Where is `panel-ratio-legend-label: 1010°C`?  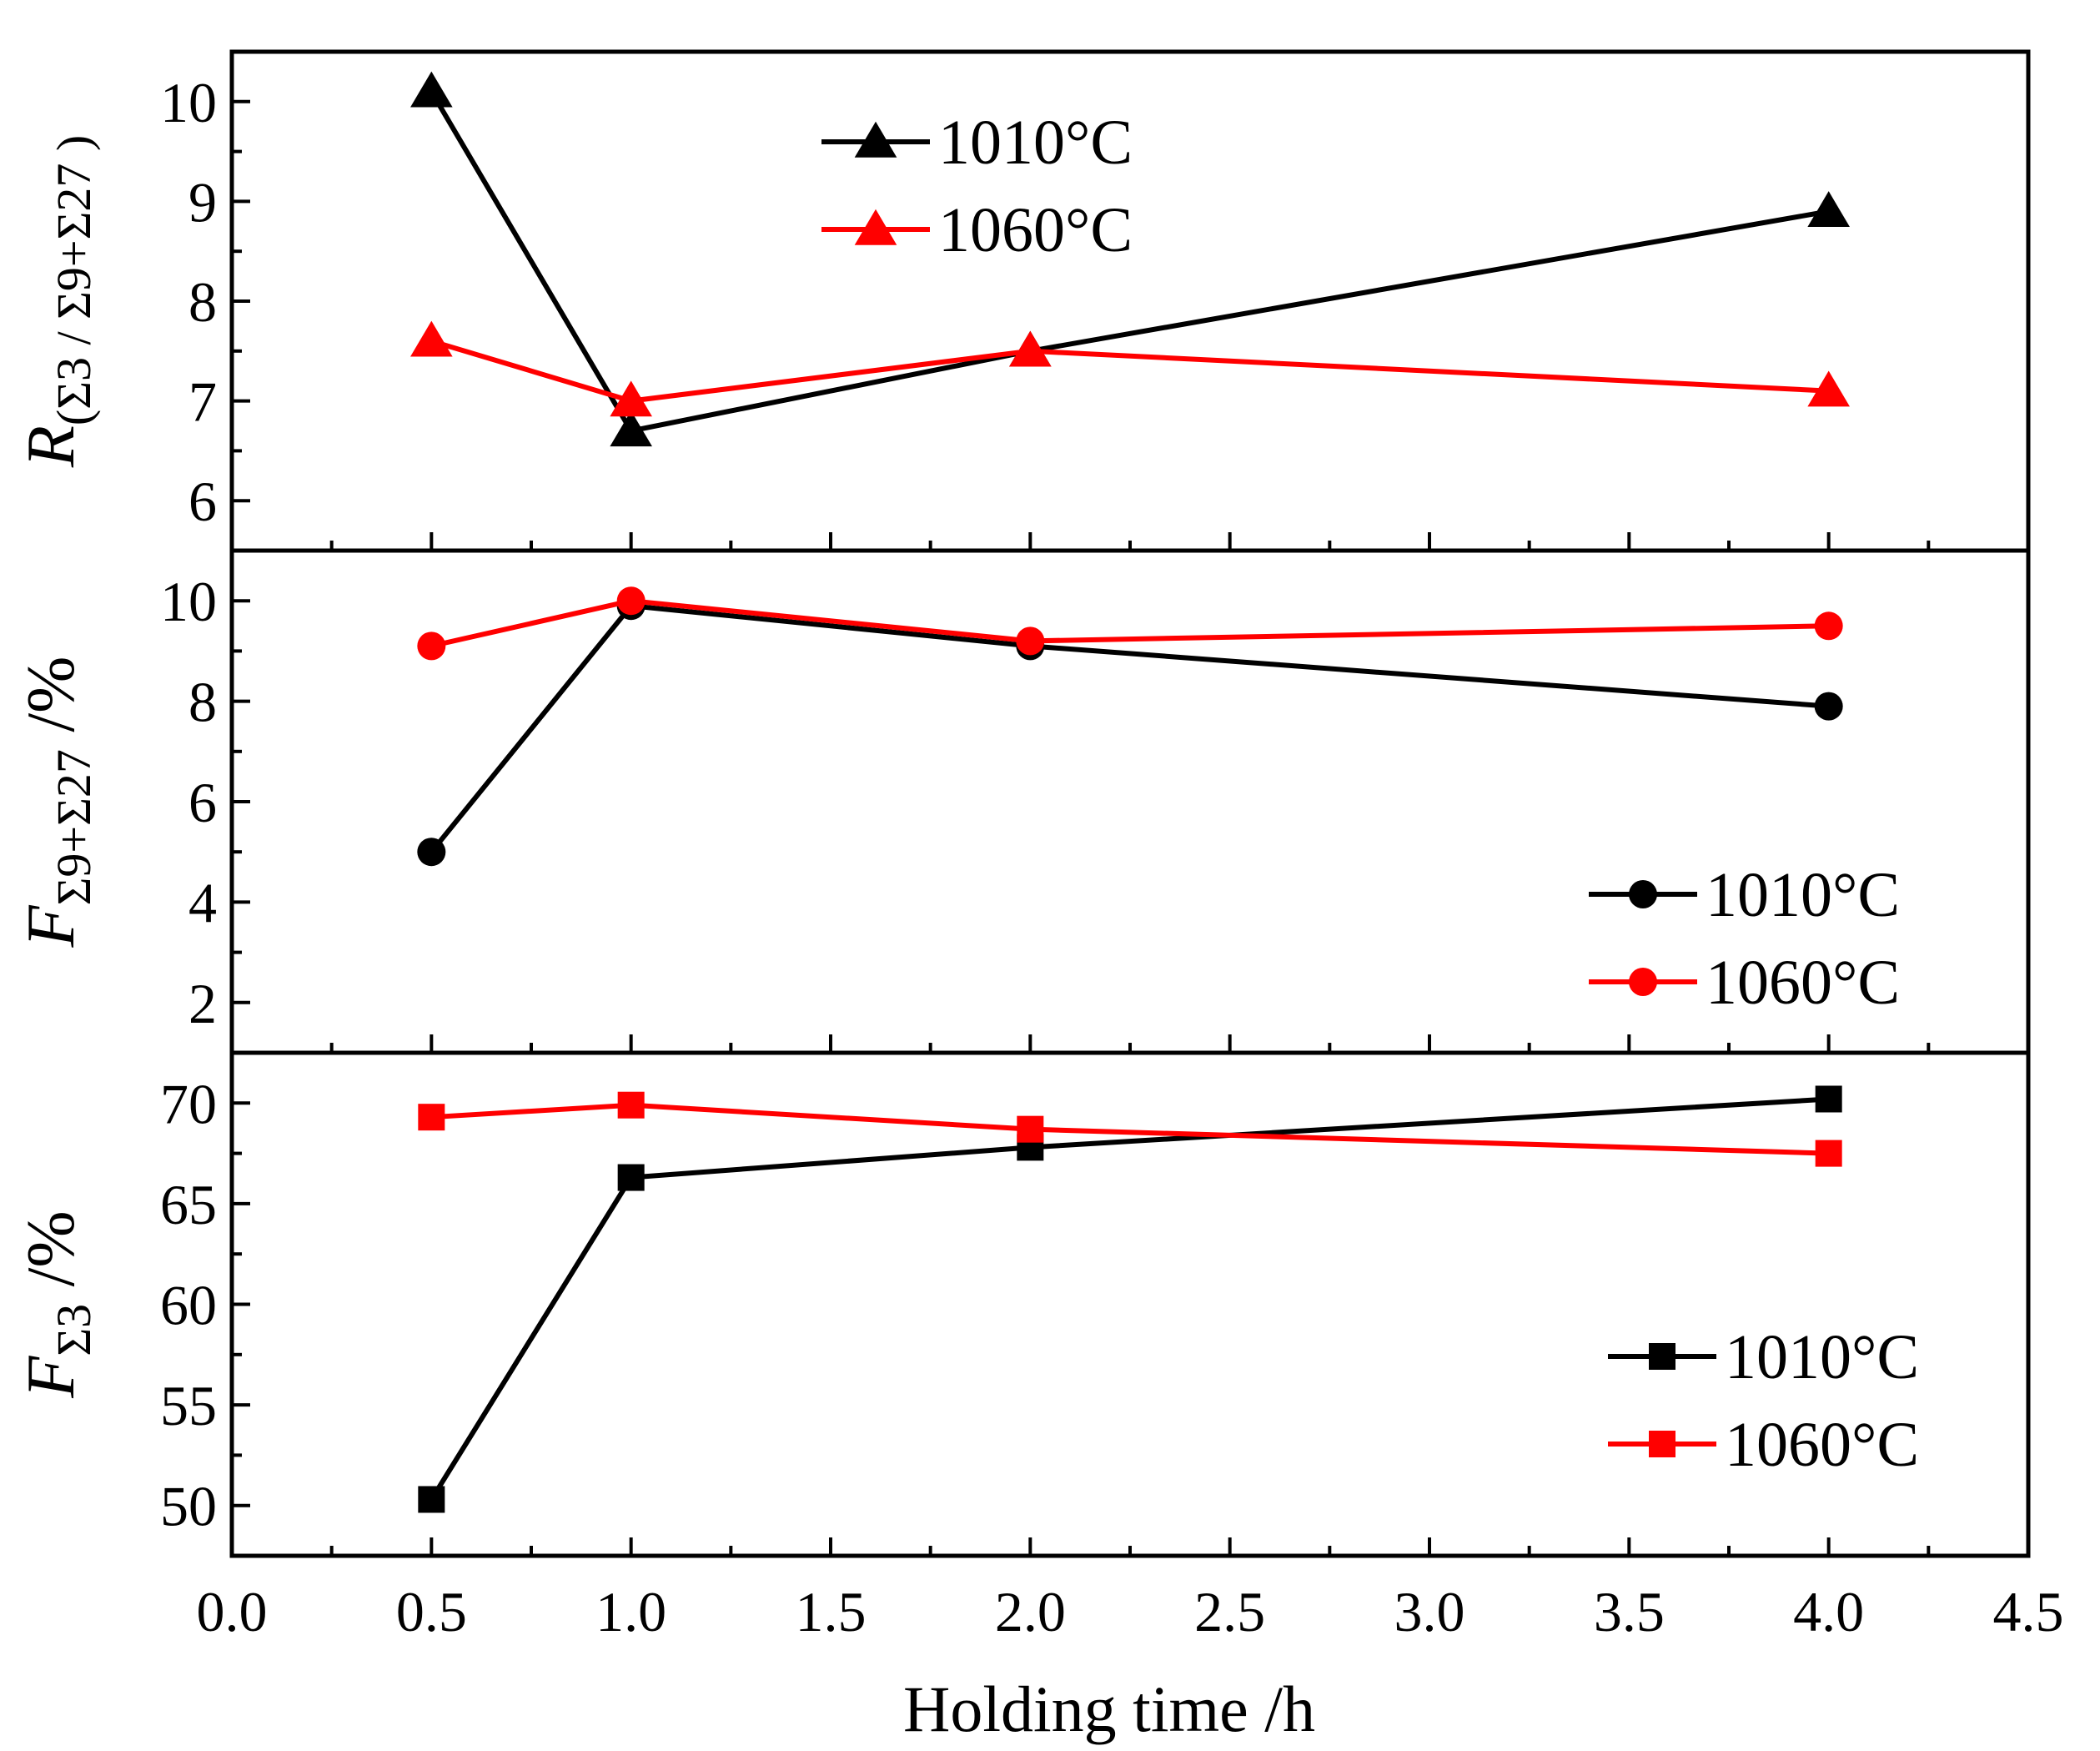 panel-ratio-legend-label: 1010°C is located at coordinates (1035, 143).